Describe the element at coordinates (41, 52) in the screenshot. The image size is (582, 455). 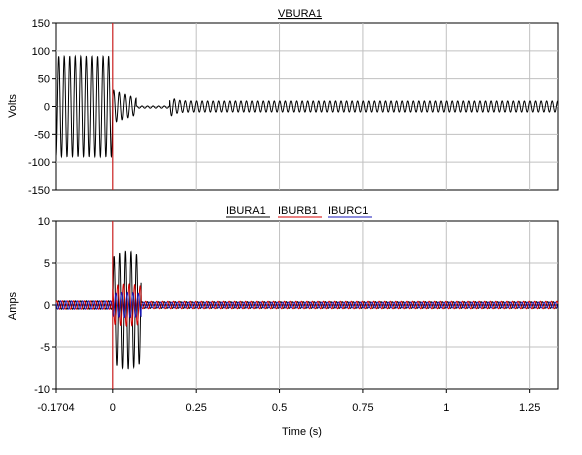
I see `voltage-y-tick-label: 100` at that location.